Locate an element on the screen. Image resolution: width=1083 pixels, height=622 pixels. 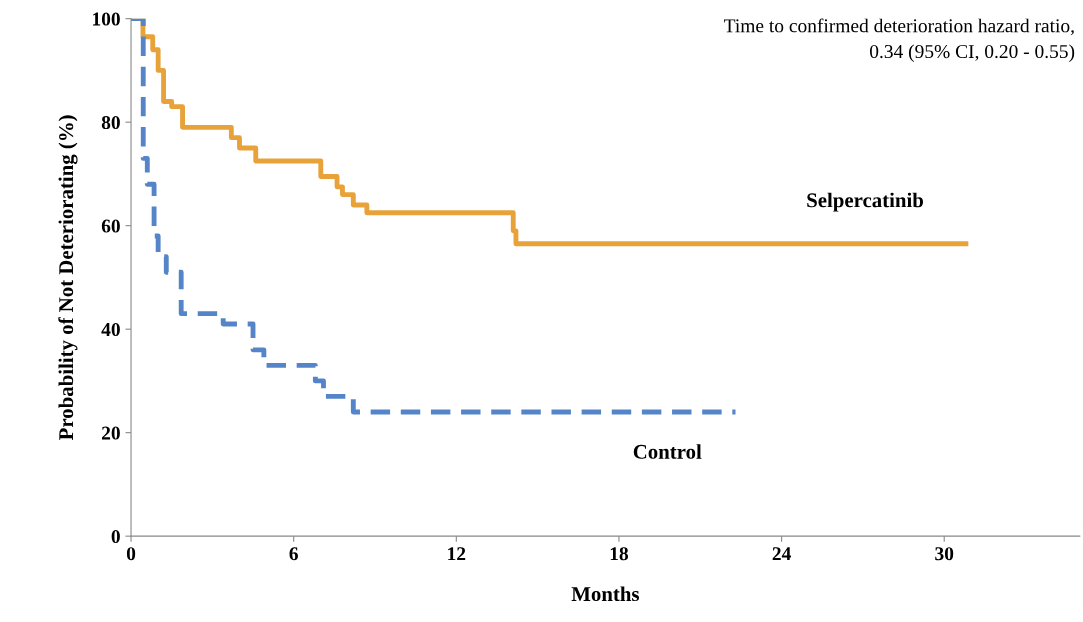
series-label: Selpercatinib is located at coordinates (865, 202).